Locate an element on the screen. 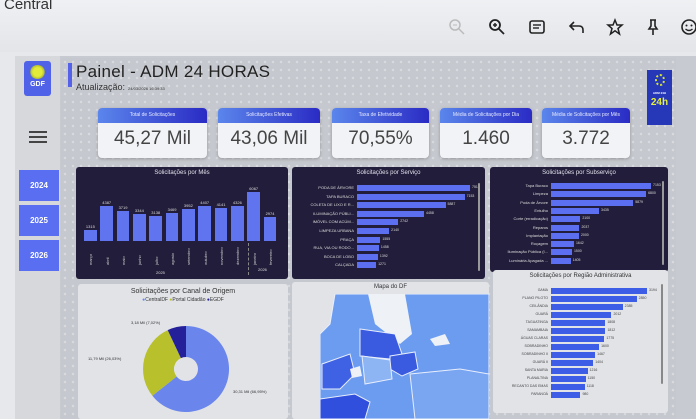 This screenshot has height=419, width=696. title-accent is located at coordinates (70, 75).